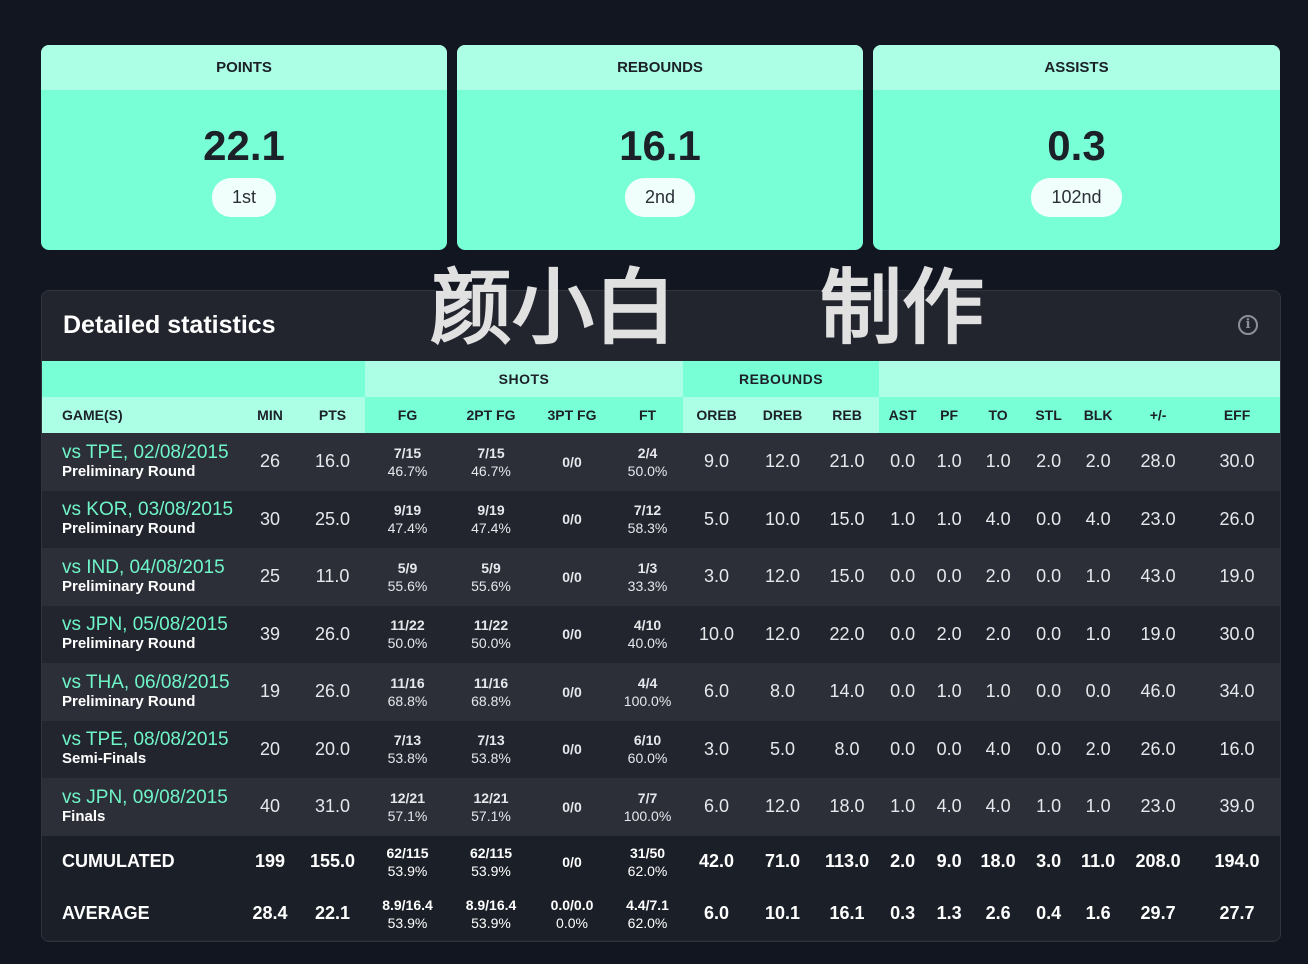  I want to click on game-link: vs TPE, 02/08/2015, so click(145, 452).